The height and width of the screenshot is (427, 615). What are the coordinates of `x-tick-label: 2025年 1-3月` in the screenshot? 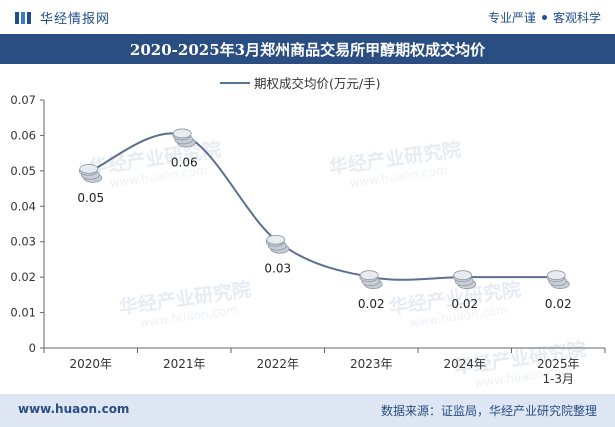 It's located at (558, 371).